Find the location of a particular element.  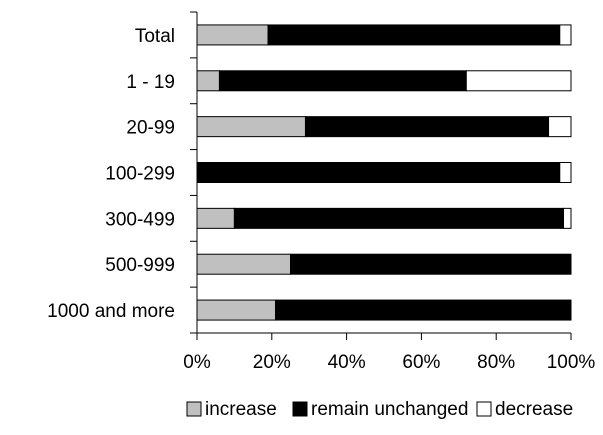

legend-swatch-decrease is located at coordinates (484, 409).